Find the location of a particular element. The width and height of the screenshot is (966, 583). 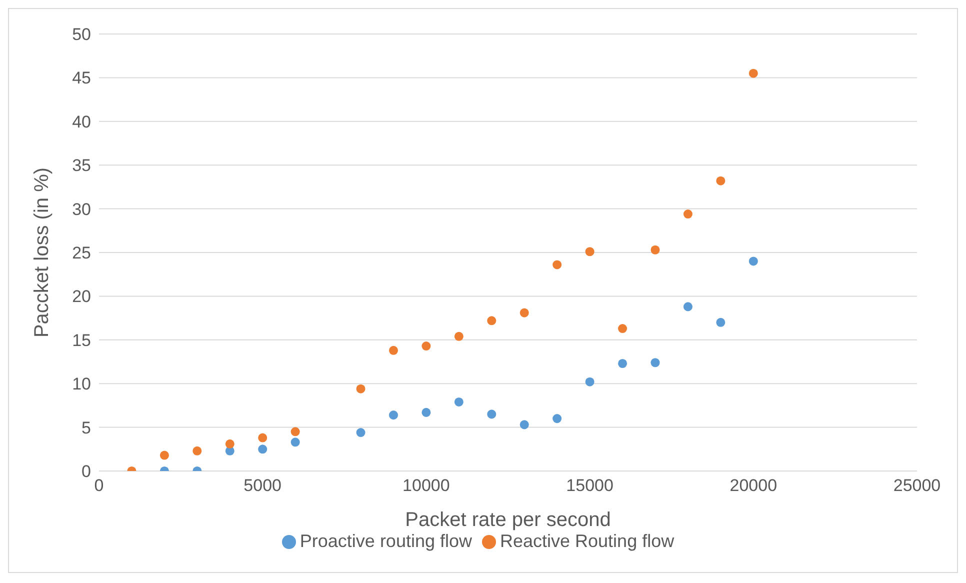

legend-label: Reactive Routing flow is located at coordinates (587, 541).